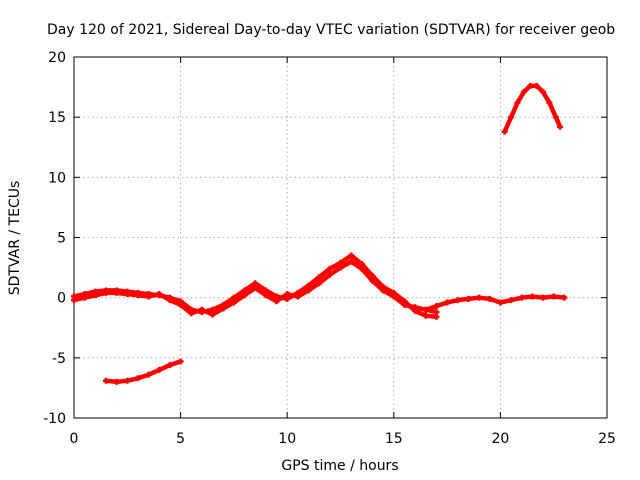 The width and height of the screenshot is (640, 480). I want to click on y-tick-label: -10, so click(54, 419).